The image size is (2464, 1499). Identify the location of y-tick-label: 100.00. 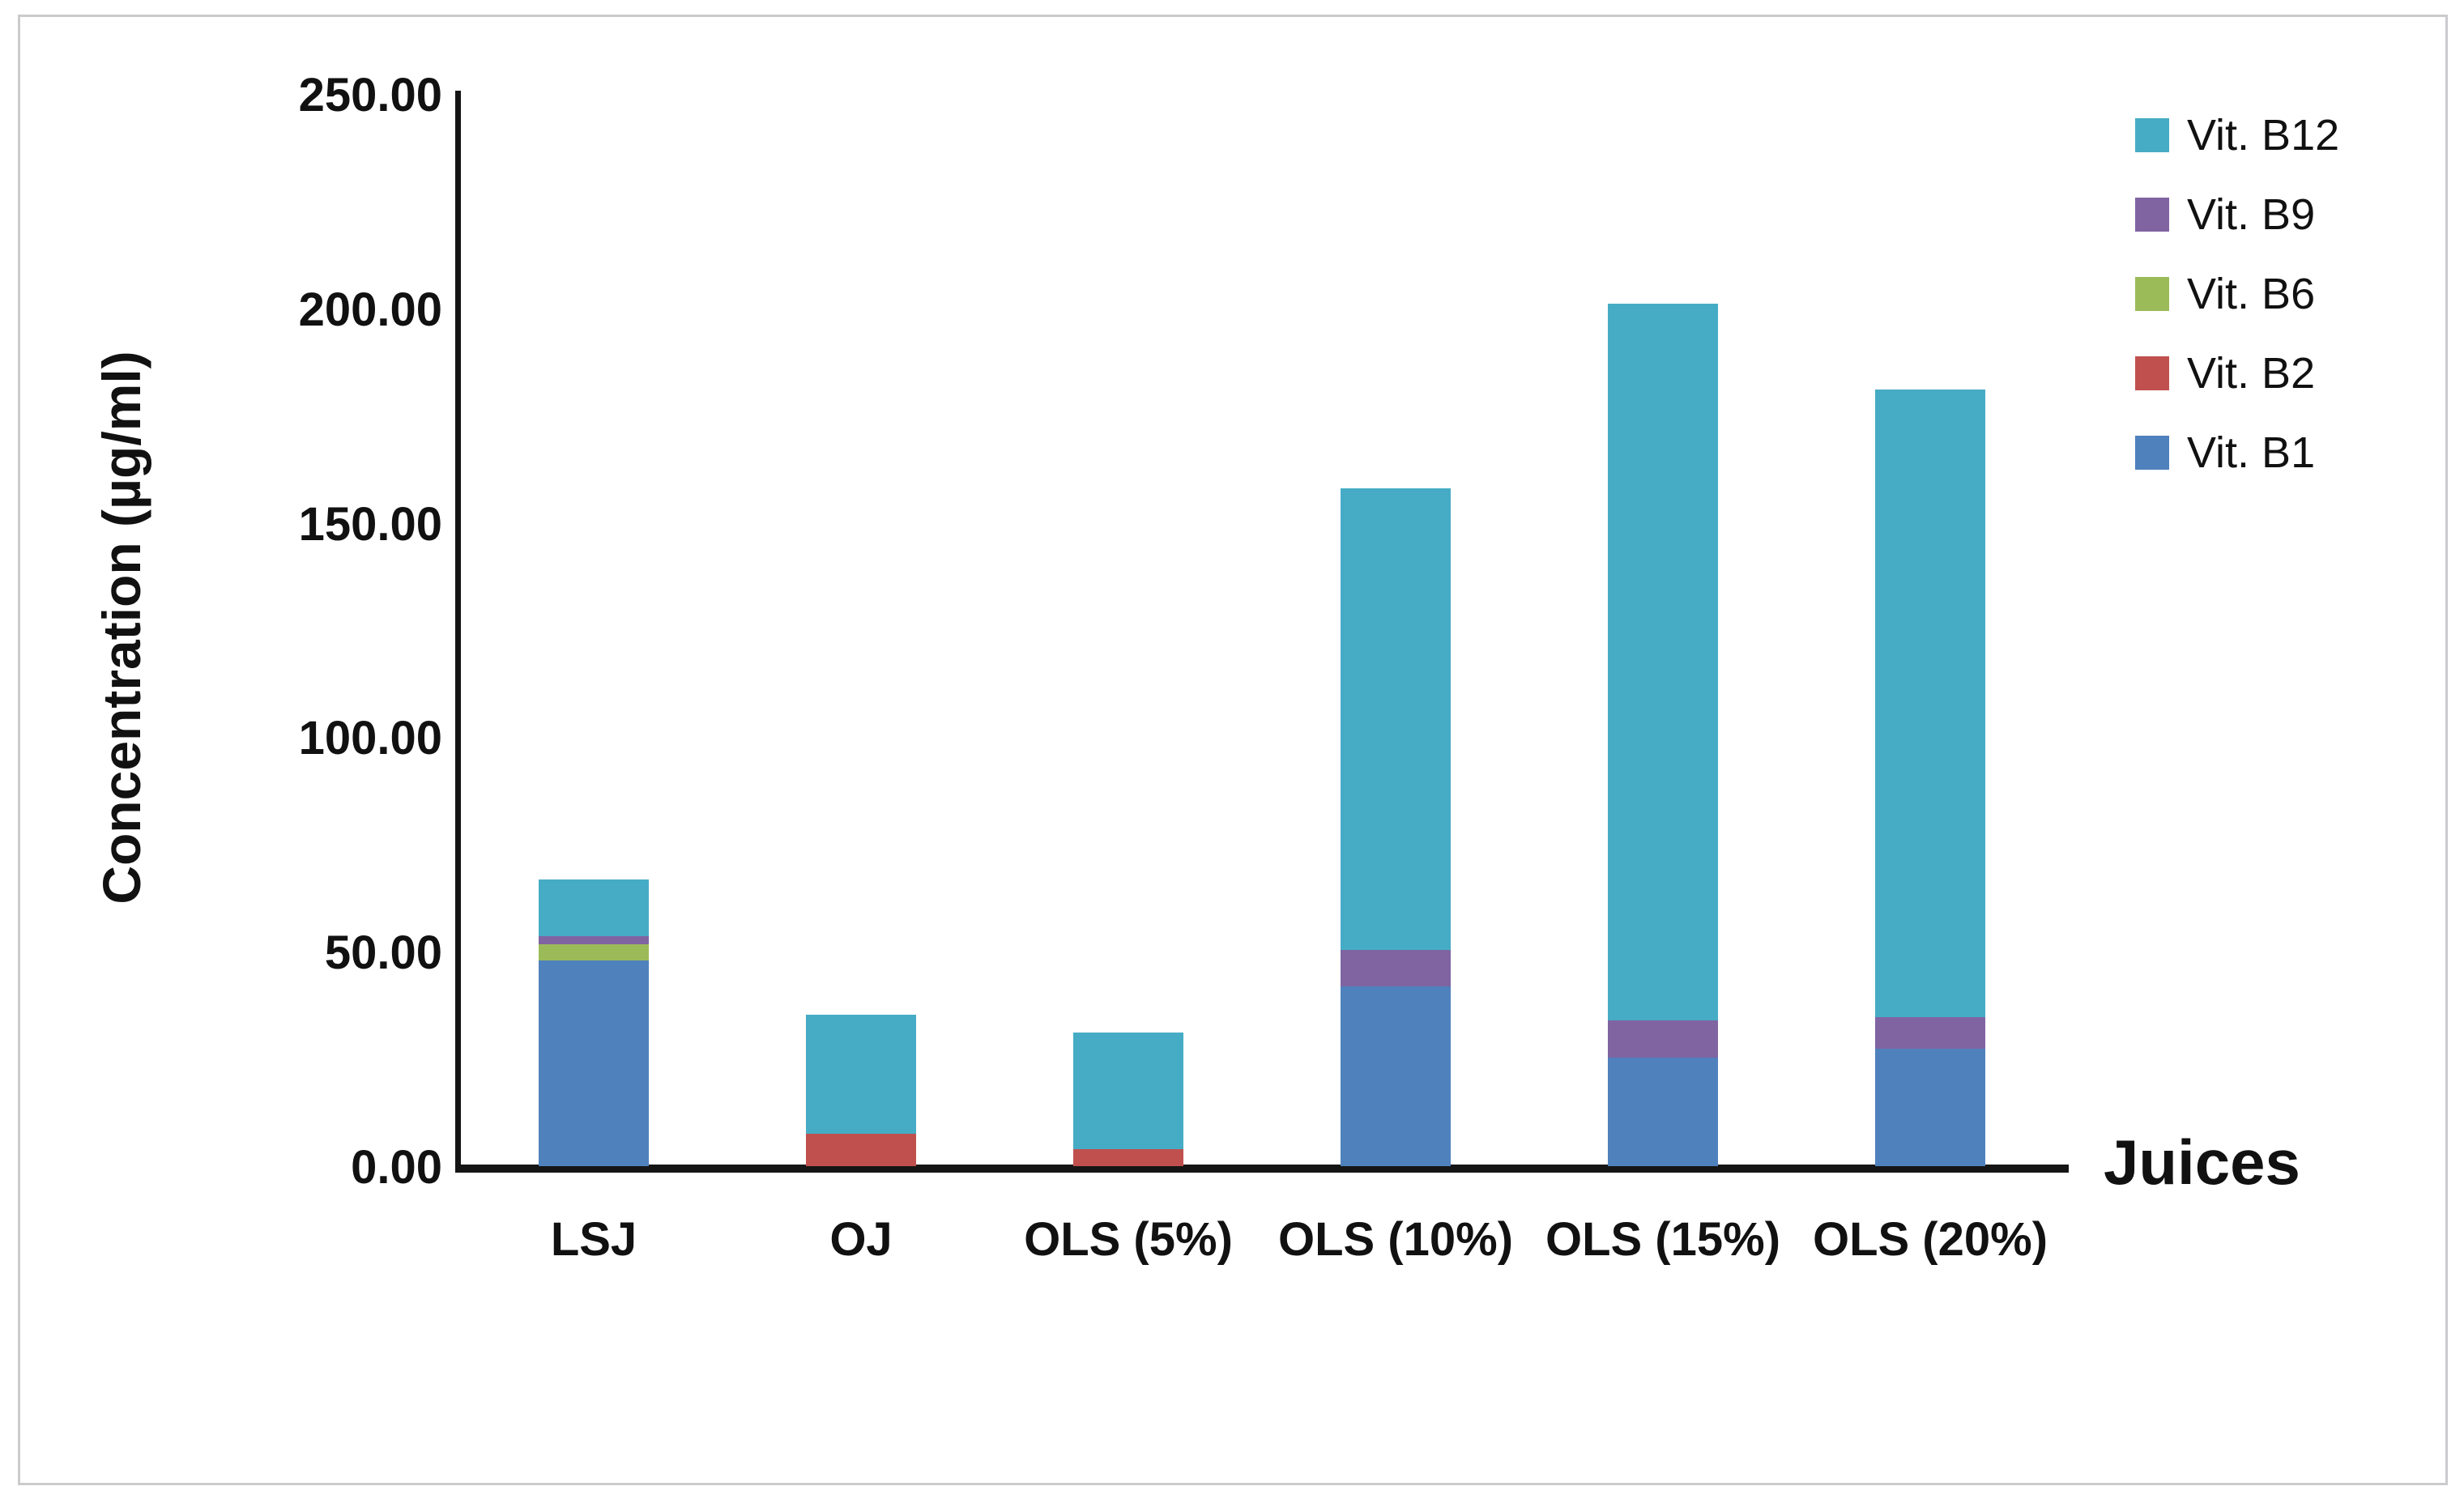
(370, 738).